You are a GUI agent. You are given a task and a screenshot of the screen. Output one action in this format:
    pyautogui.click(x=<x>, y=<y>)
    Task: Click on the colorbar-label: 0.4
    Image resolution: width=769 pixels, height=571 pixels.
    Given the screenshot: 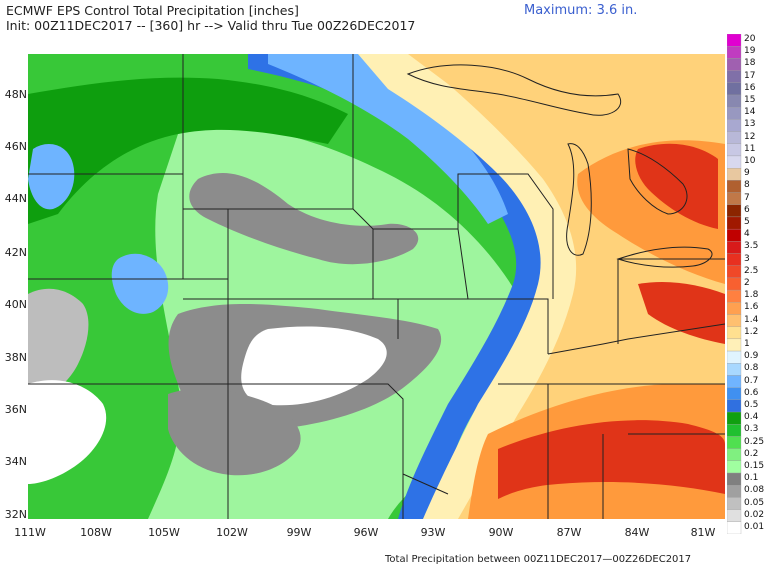 What is the action you would take?
    pyautogui.click(x=751, y=417)
    